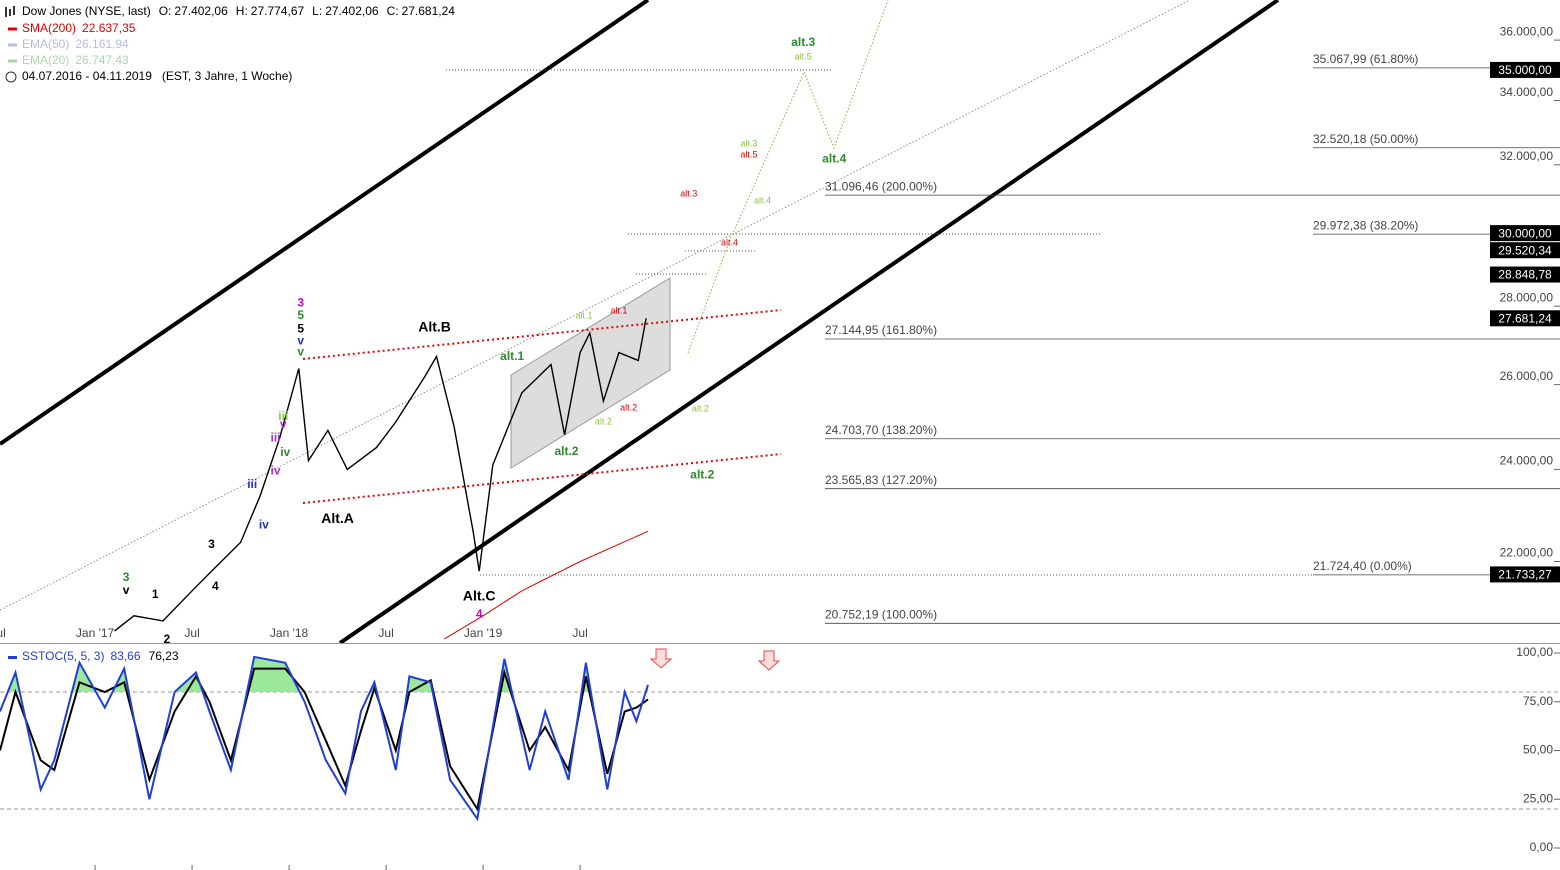 The height and width of the screenshot is (870, 1560). What do you see at coordinates (49, 28) in the screenshot?
I see `header-text: SMA(200)` at bounding box center [49, 28].